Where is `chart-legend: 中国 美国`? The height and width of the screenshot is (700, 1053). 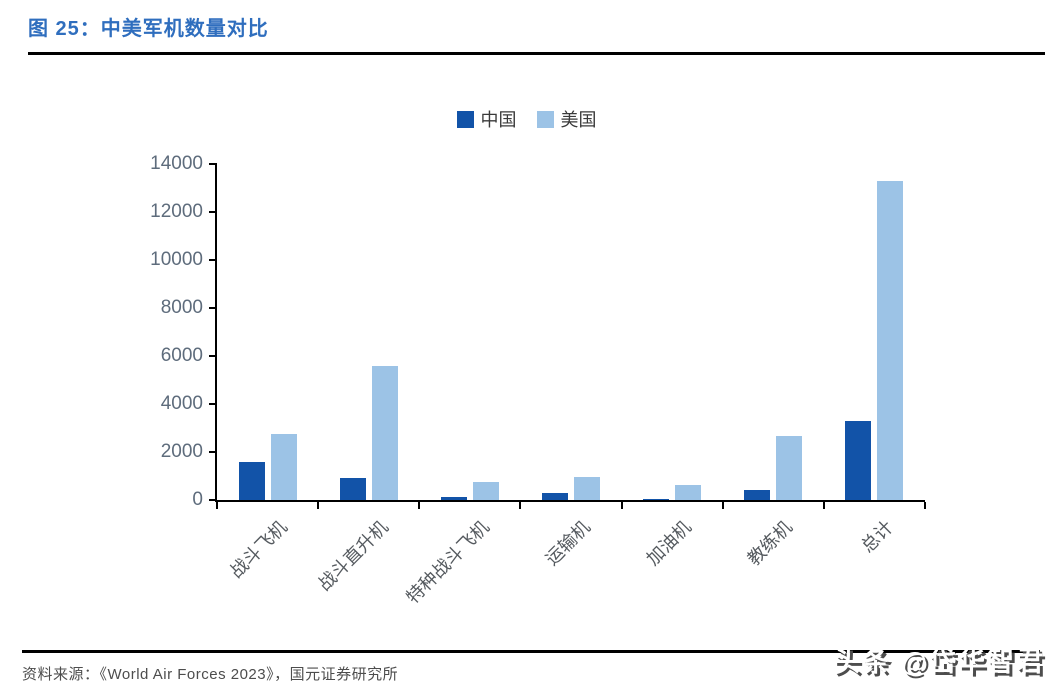 chart-legend: 中国 美国 is located at coordinates (526, 119).